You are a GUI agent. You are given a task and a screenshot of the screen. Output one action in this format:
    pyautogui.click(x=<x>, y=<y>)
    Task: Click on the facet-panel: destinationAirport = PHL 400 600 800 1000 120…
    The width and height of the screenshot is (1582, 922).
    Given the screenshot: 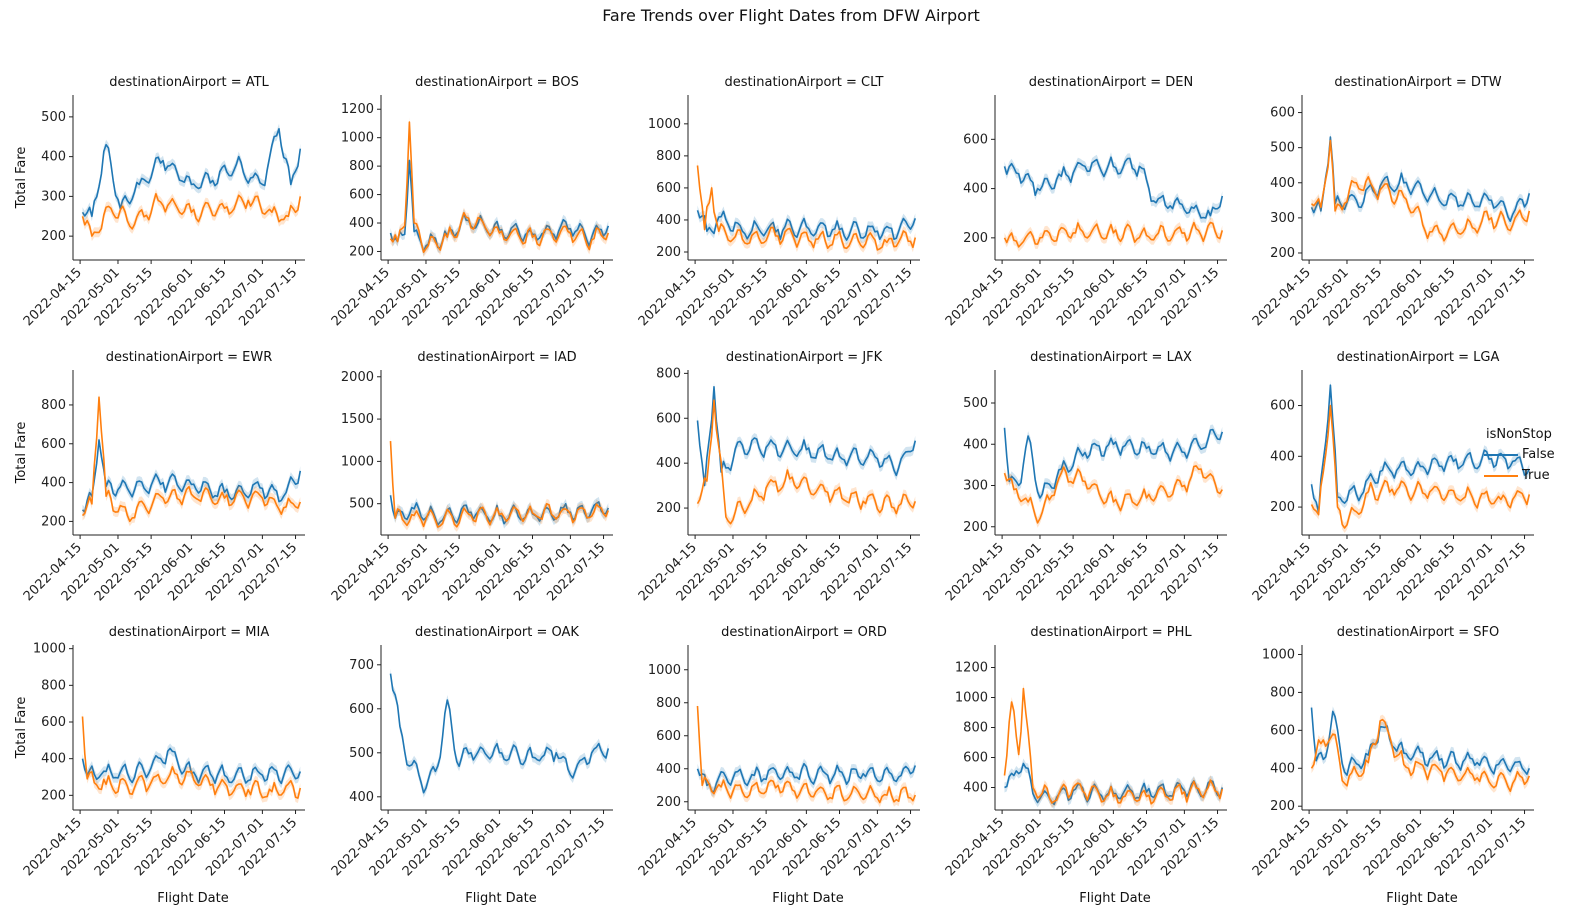 What is the action you would take?
    pyautogui.click(x=1085, y=765)
    